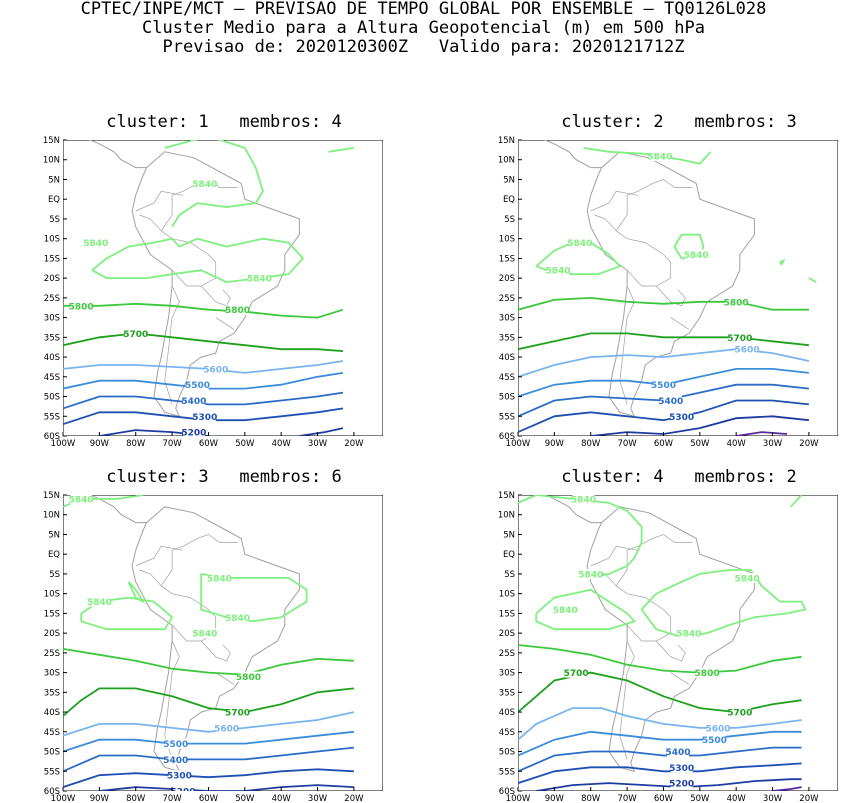  What do you see at coordinates (636, 279) in the screenshot?
I see `coastline` at bounding box center [636, 279].